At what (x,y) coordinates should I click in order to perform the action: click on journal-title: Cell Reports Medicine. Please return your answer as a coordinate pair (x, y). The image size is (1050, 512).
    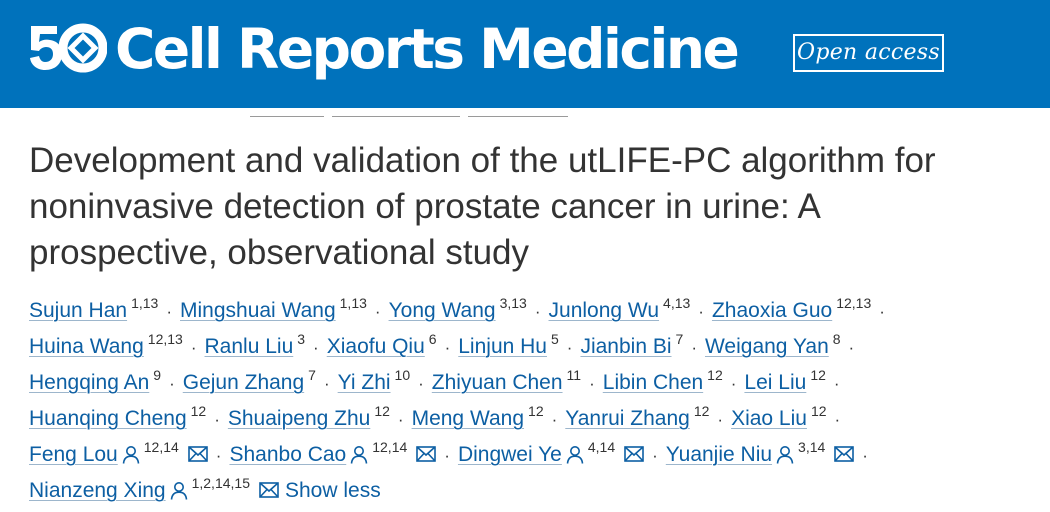
    Looking at the image, I should click on (427, 49).